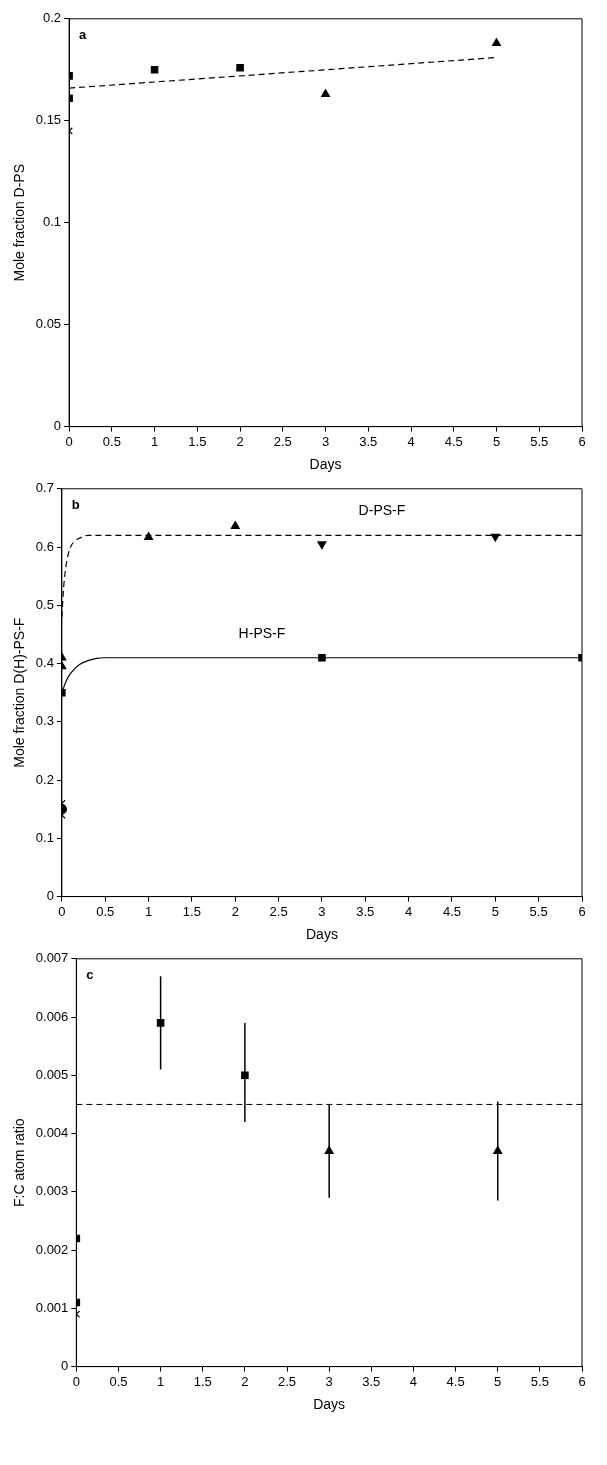 This screenshot has height=1465, width=607. What do you see at coordinates (19, 1163) in the screenshot?
I see `y-axis-title: F:C atom ratio` at bounding box center [19, 1163].